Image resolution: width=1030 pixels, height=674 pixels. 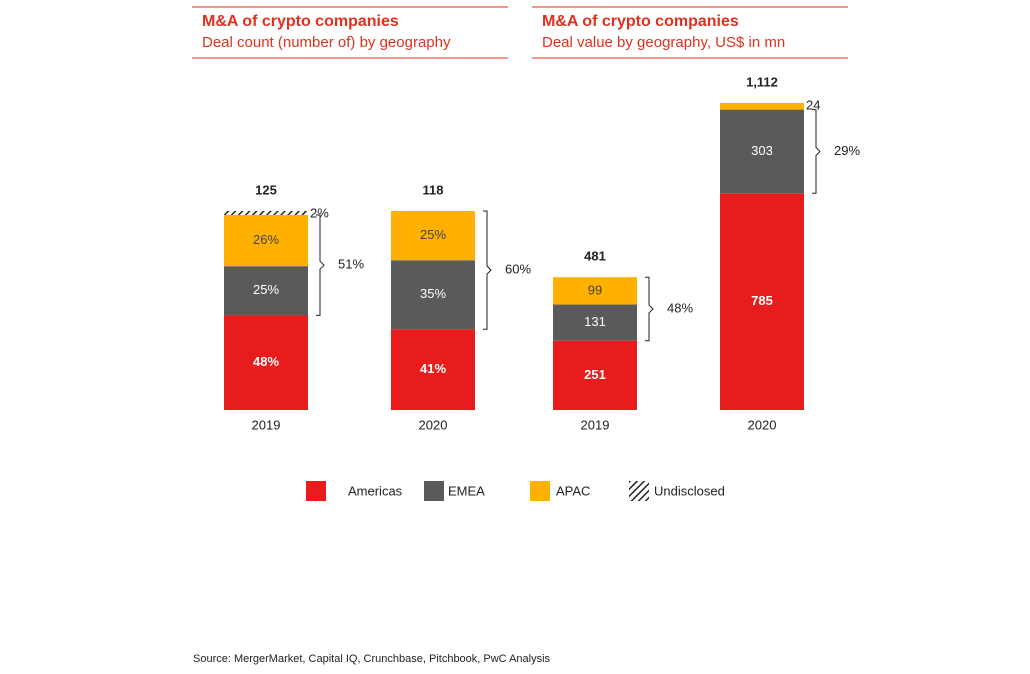 I want to click on value-label: 99, so click(x=595, y=289).